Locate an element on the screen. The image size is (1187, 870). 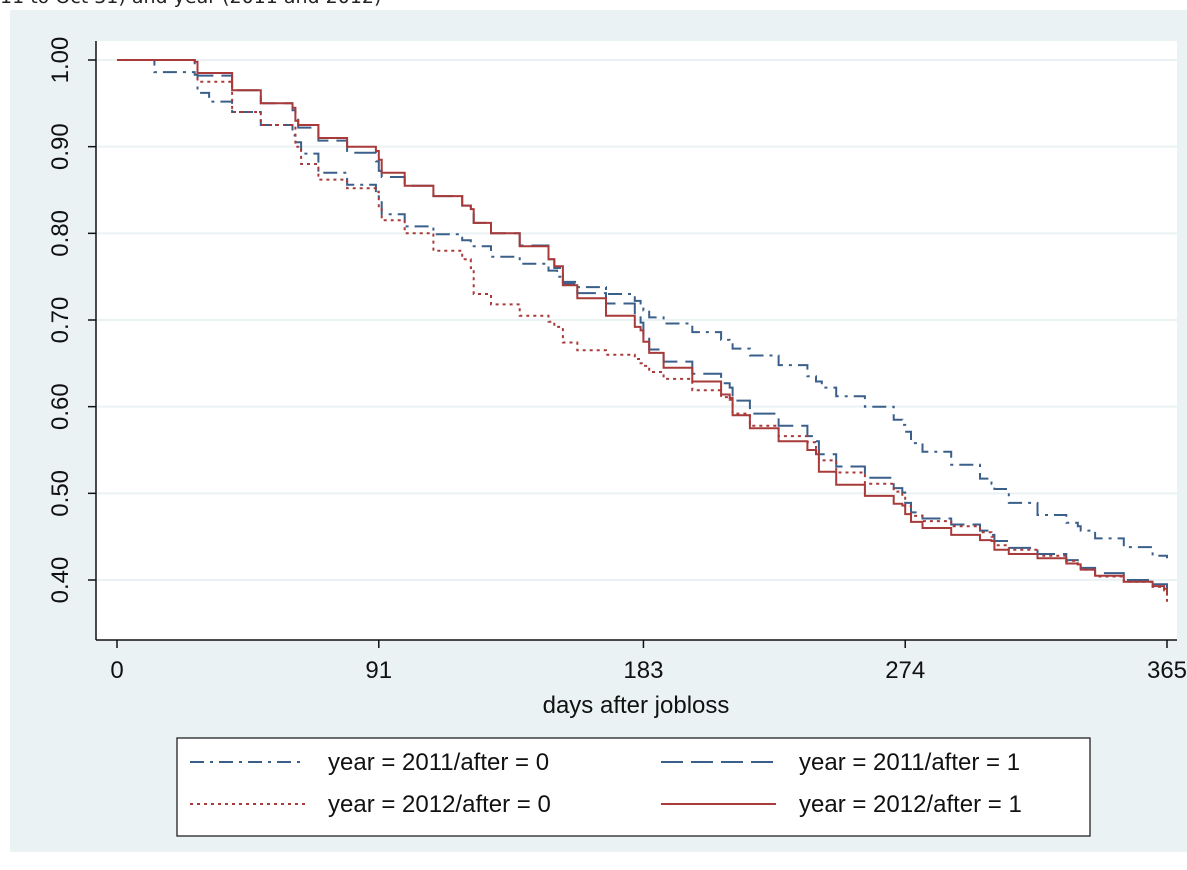
y-tick-label: 0.60 is located at coordinates (60, 406).